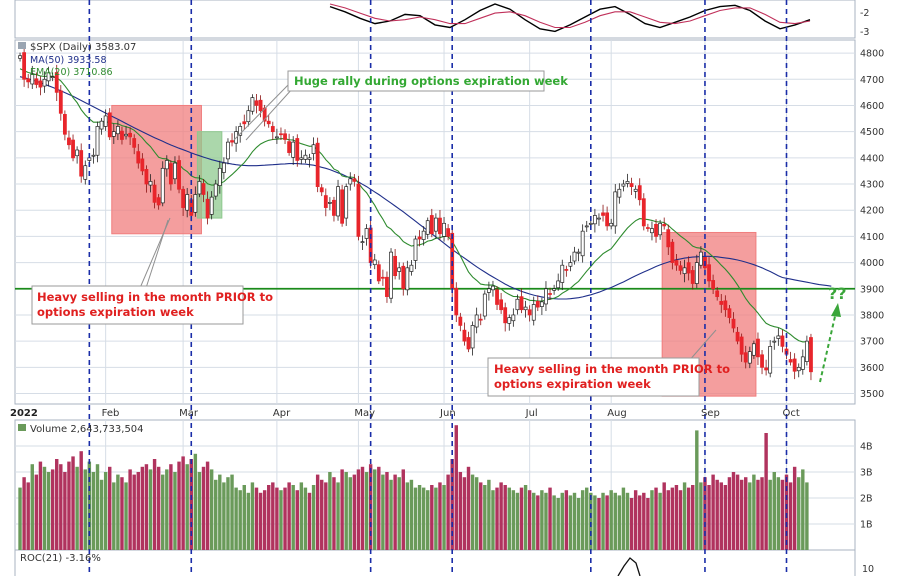 This screenshot has width=900, height=576. What do you see at coordinates (872, 80) in the screenshot?
I see `price-tick-label: 4700` at bounding box center [872, 80].